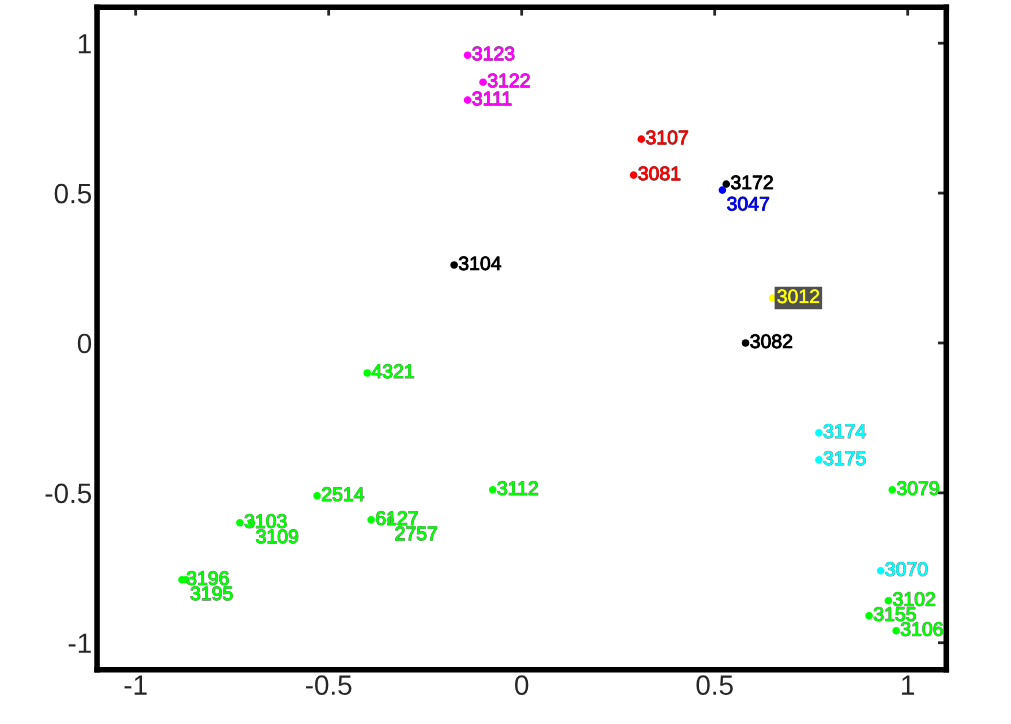 The height and width of the screenshot is (724, 1011). What do you see at coordinates (416, 533) in the screenshot?
I see `annotation: 2757` at bounding box center [416, 533].